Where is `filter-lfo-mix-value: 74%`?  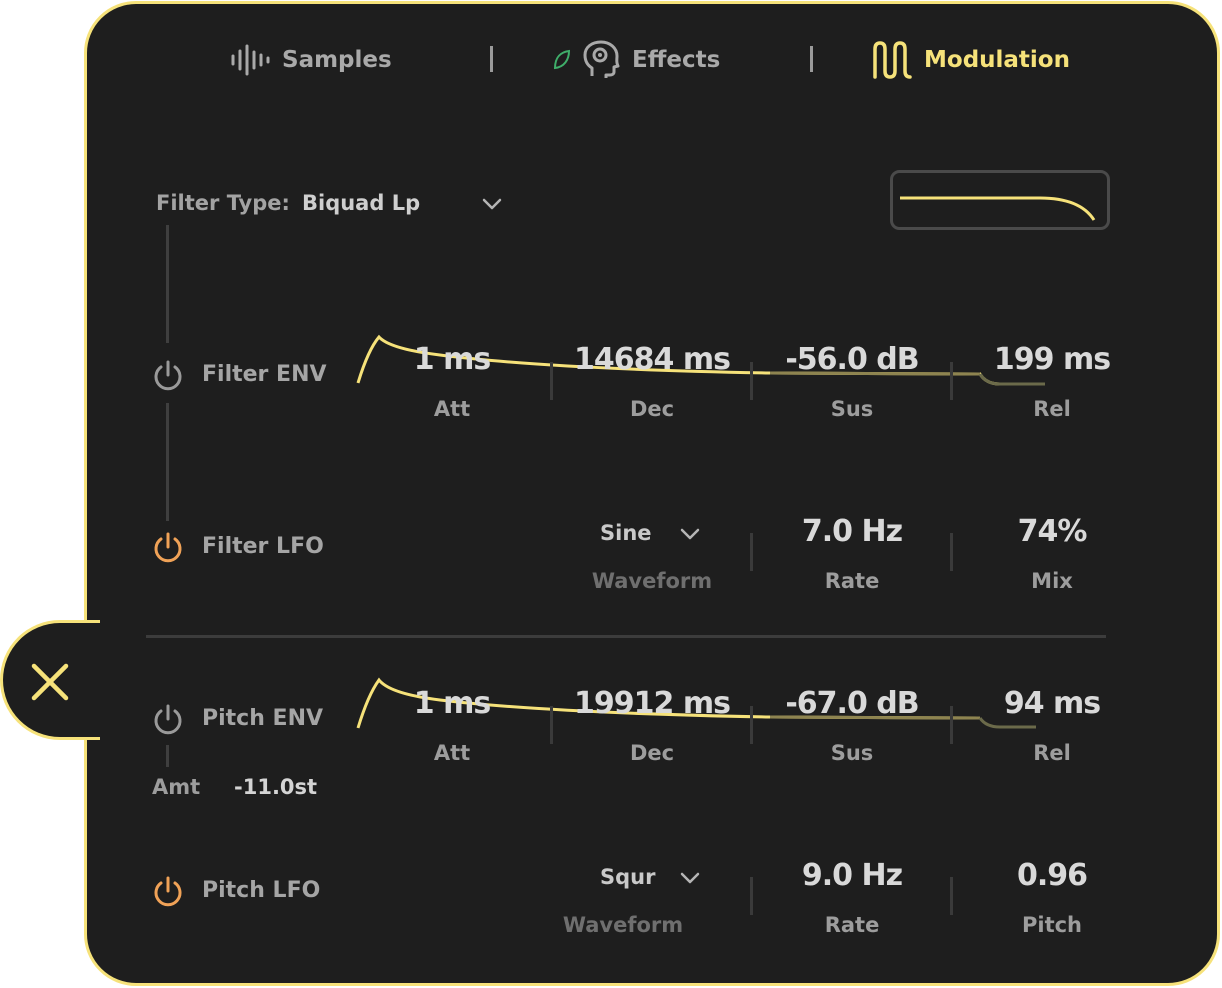
filter-lfo-mix-value: 74% is located at coordinates (1052, 531).